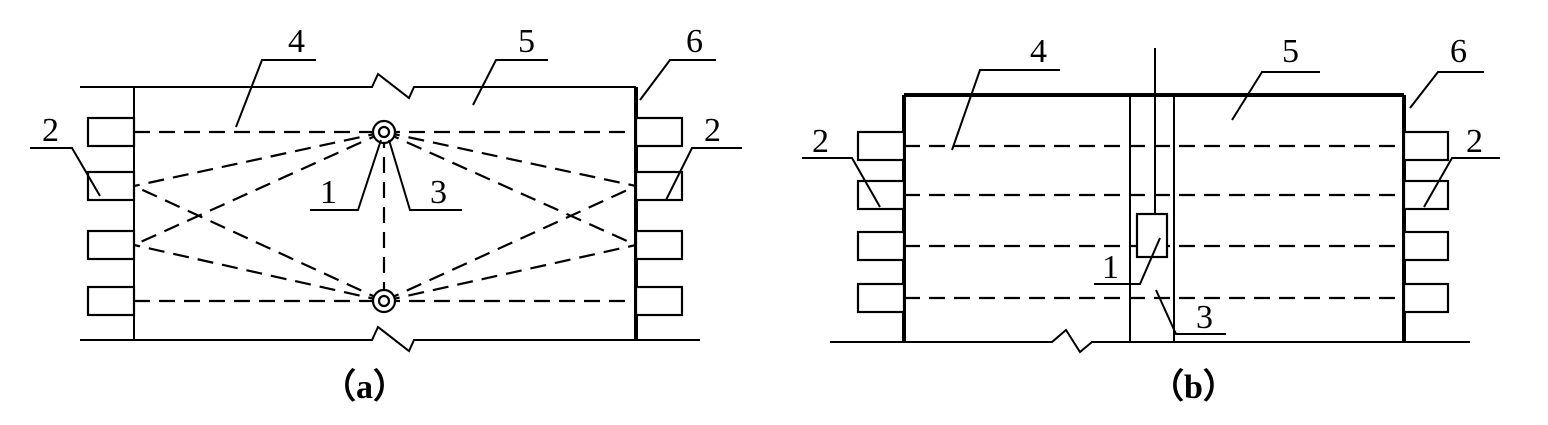  What do you see at coordinates (694, 41) in the screenshot?
I see `a-label-6: 6` at bounding box center [694, 41].